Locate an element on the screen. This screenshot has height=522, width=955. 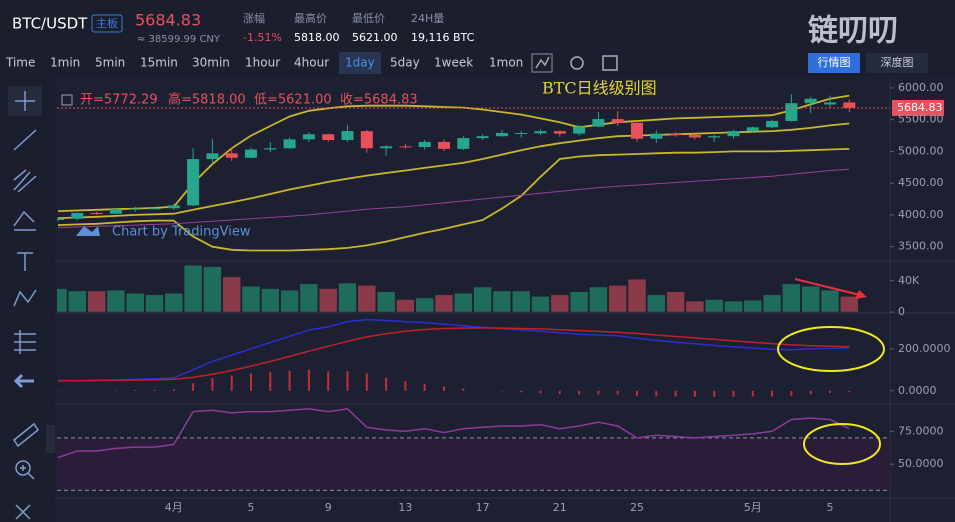
legend-toggle is located at coordinates (67, 100).